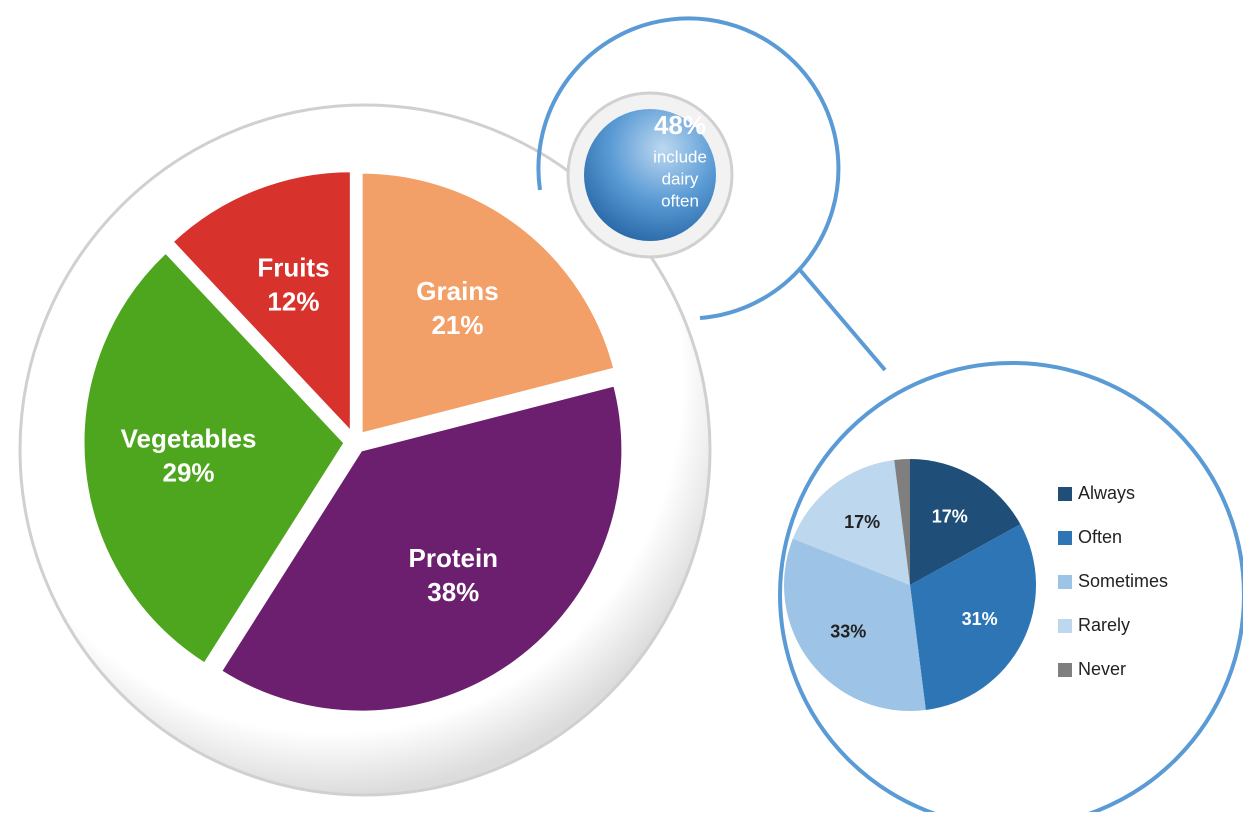  I want to click on value-label: 29%, so click(189, 473).